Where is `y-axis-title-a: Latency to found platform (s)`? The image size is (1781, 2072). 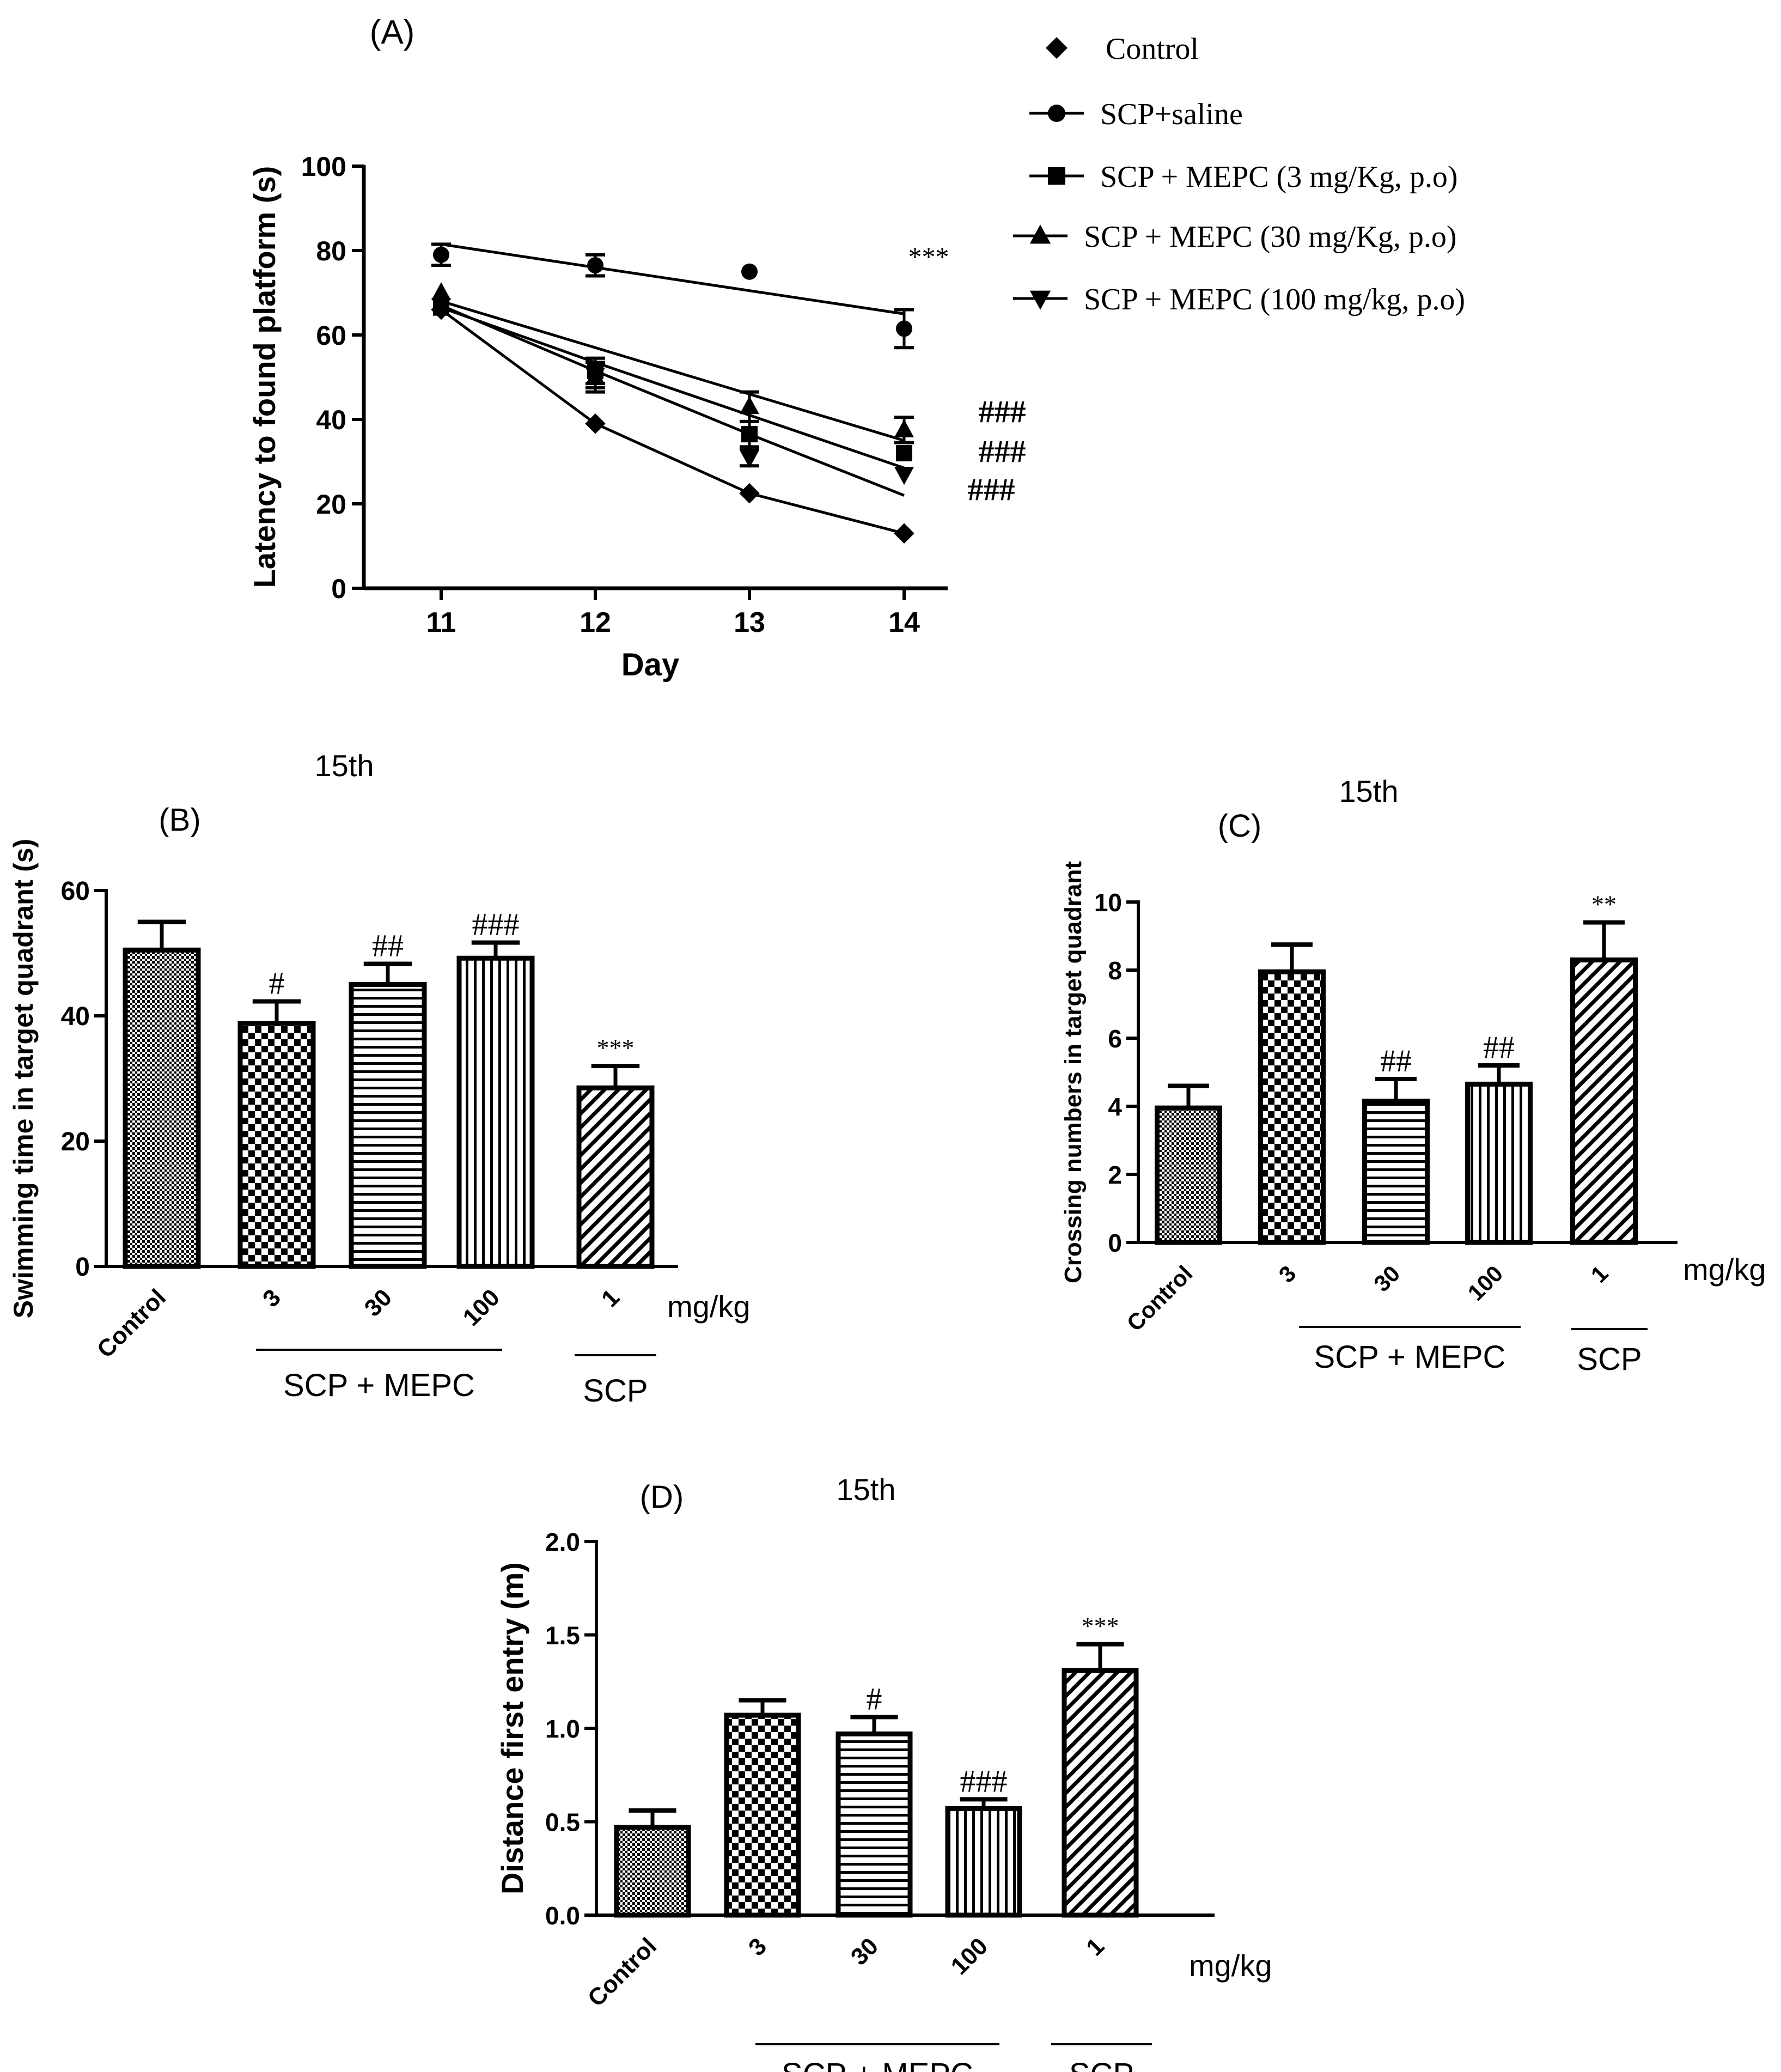 y-axis-title-a: Latency to found platform (s) is located at coordinates (264, 377).